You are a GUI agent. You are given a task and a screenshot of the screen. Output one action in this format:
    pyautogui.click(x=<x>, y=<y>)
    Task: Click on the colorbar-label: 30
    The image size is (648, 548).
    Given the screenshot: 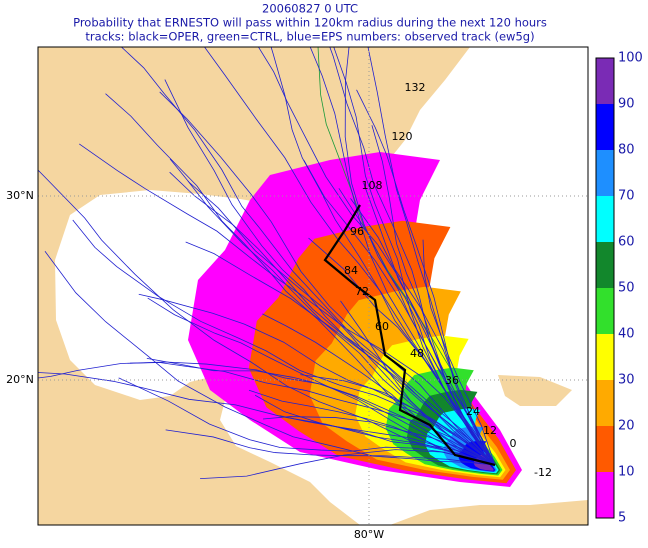 What is the action you would take?
    pyautogui.click(x=626, y=380)
    